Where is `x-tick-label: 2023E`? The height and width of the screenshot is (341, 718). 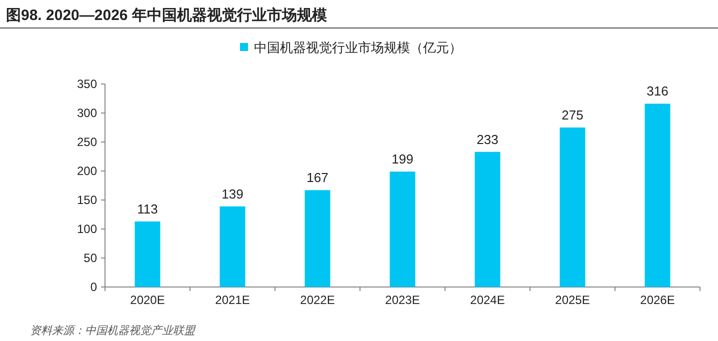
x-tick-label: 2023E is located at coordinates (402, 300).